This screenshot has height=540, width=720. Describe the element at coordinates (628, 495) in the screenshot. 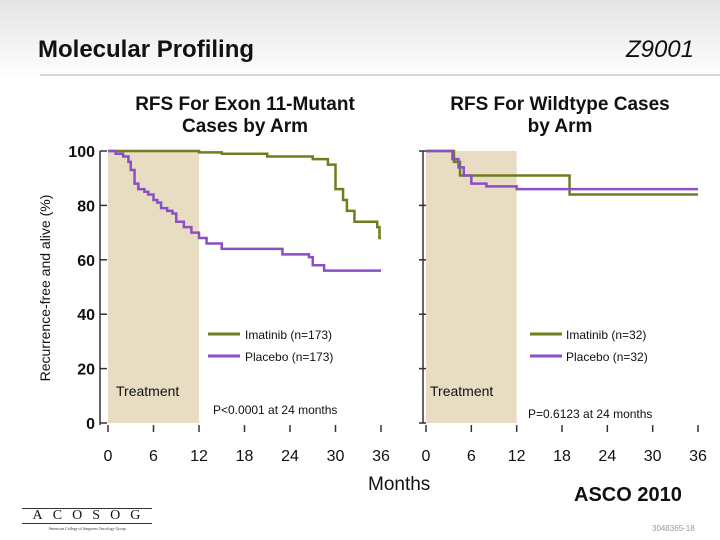

I see `conference-label: ASCO 2010` at that location.